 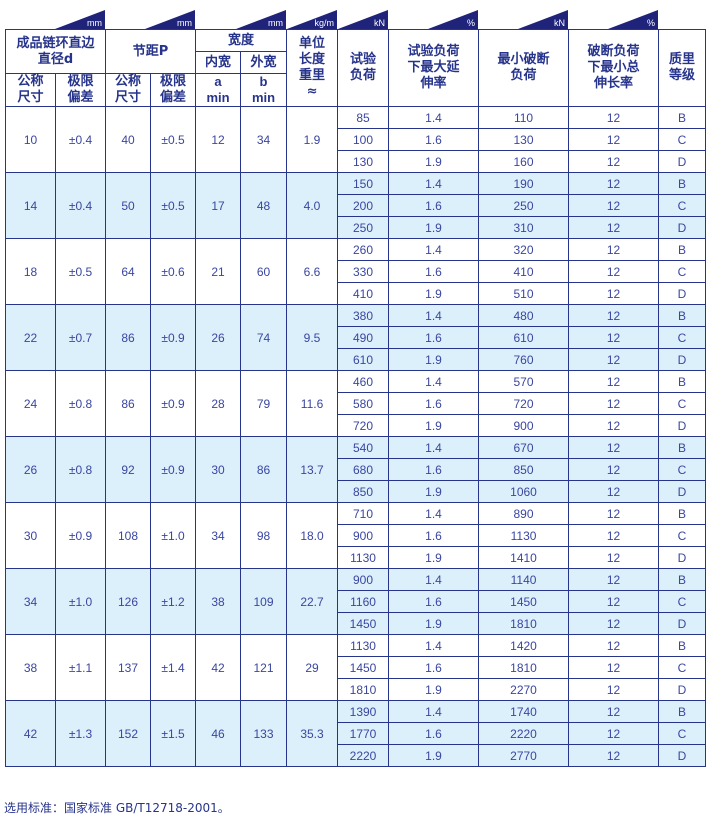 I want to click on cell-test-load: 460, so click(x=363, y=381).